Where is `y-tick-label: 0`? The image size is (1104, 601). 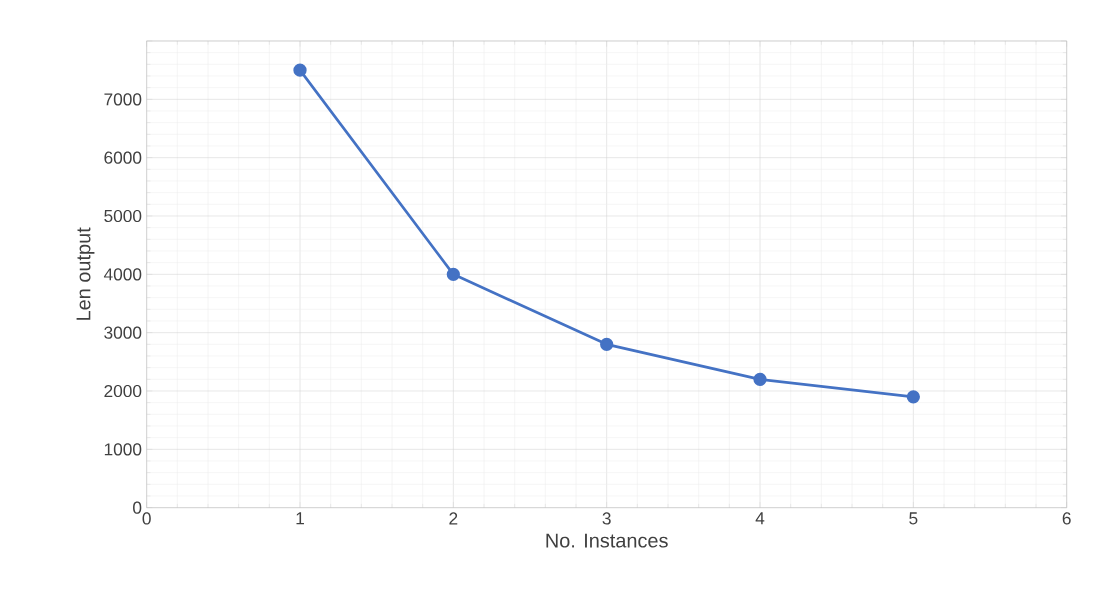
y-tick-label: 0 is located at coordinates (137, 507).